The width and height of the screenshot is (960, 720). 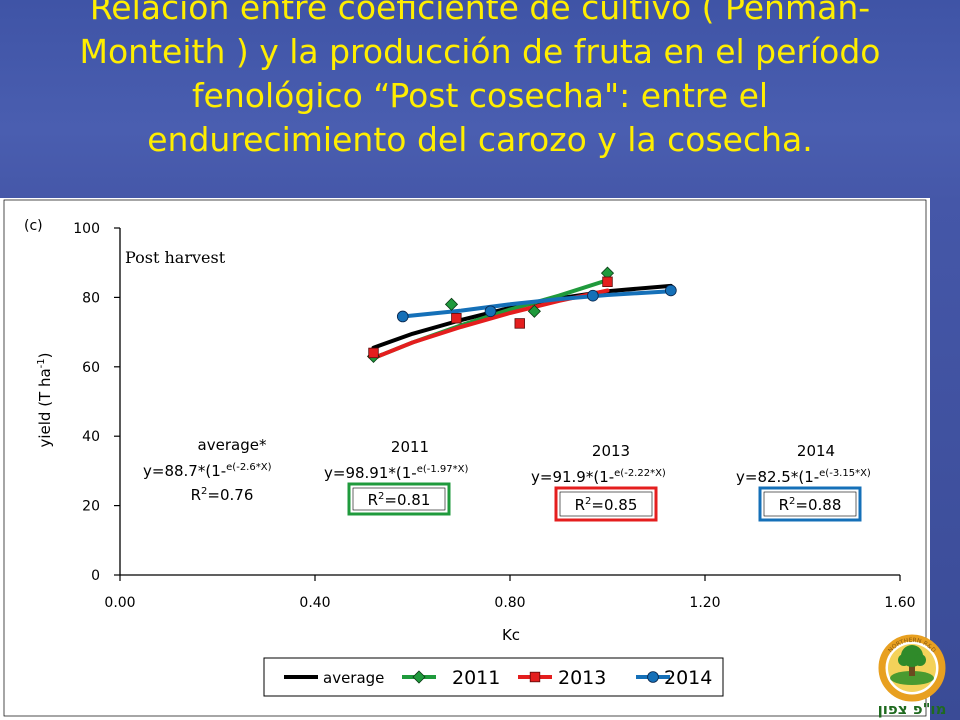 I want to click on fit-line-2014, so click(x=536, y=304).